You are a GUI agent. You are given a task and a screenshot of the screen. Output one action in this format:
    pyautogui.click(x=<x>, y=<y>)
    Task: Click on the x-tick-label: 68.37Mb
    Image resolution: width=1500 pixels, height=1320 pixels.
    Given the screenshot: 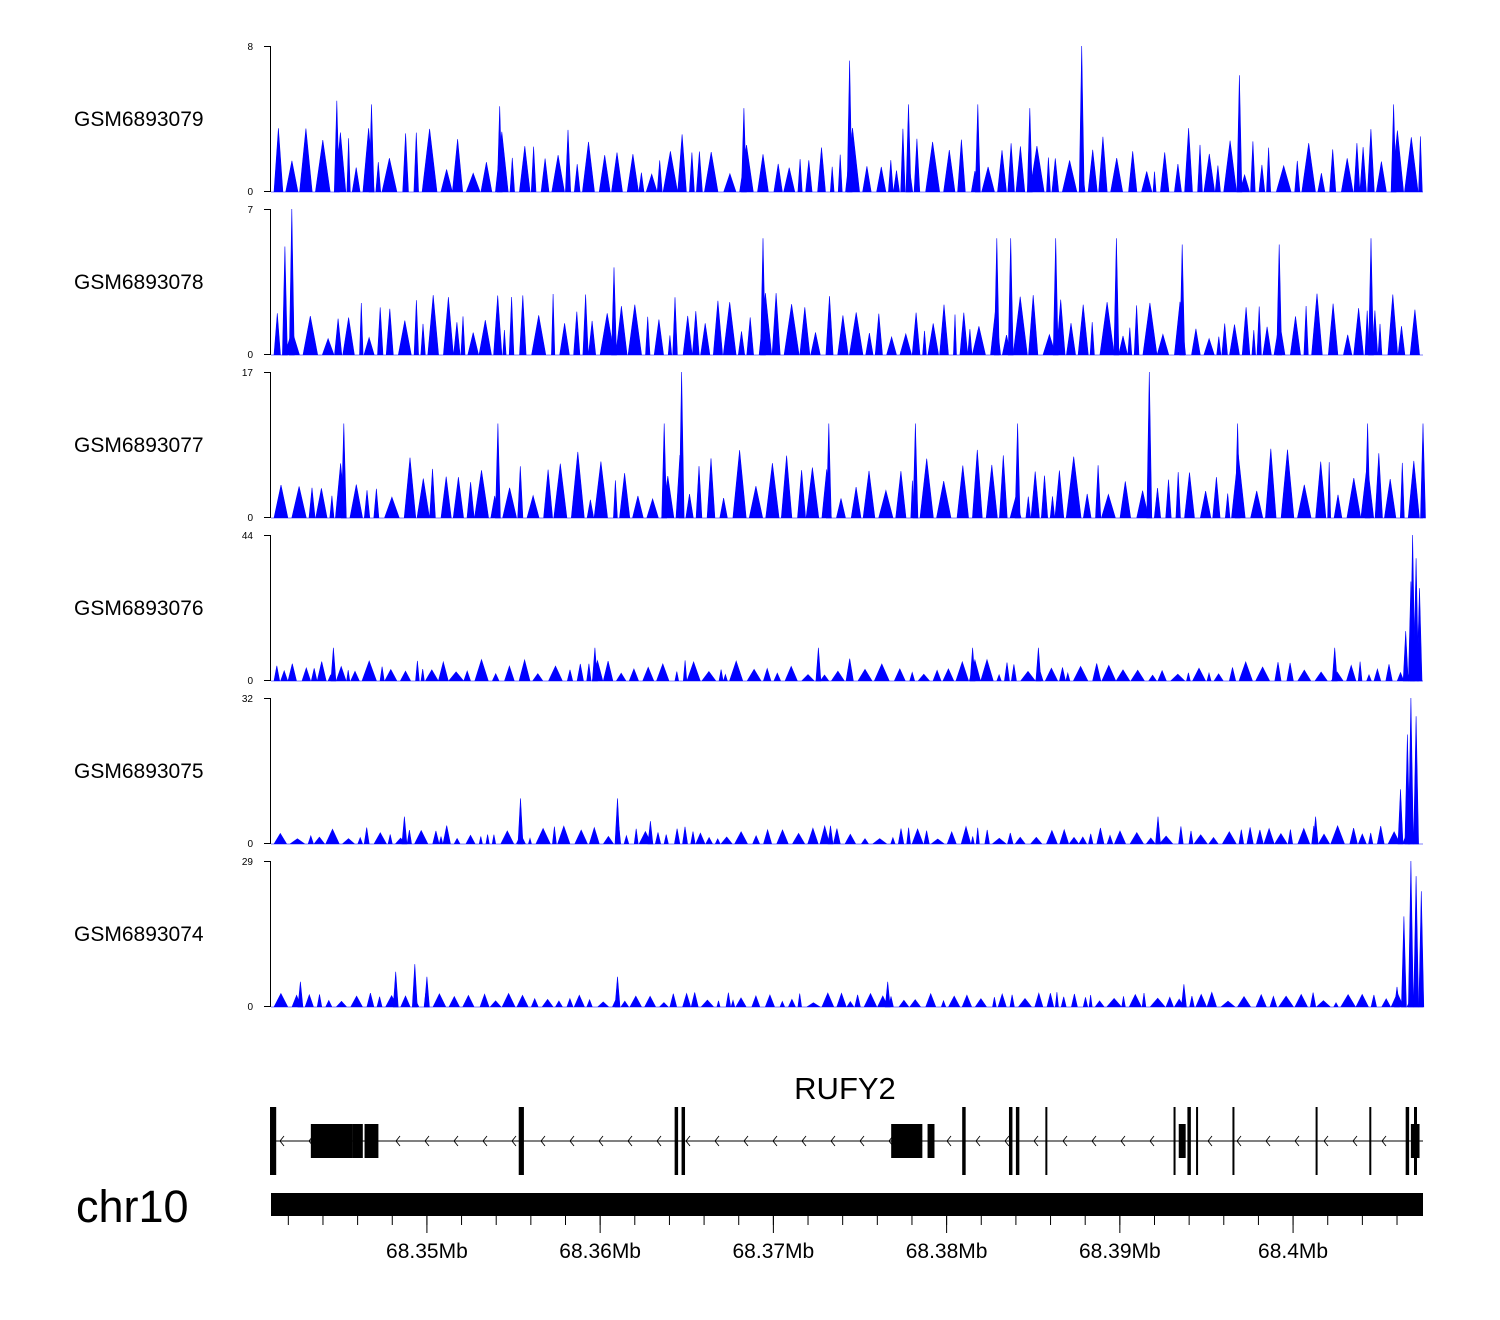 What is the action you would take?
    pyautogui.click(x=774, y=1251)
    